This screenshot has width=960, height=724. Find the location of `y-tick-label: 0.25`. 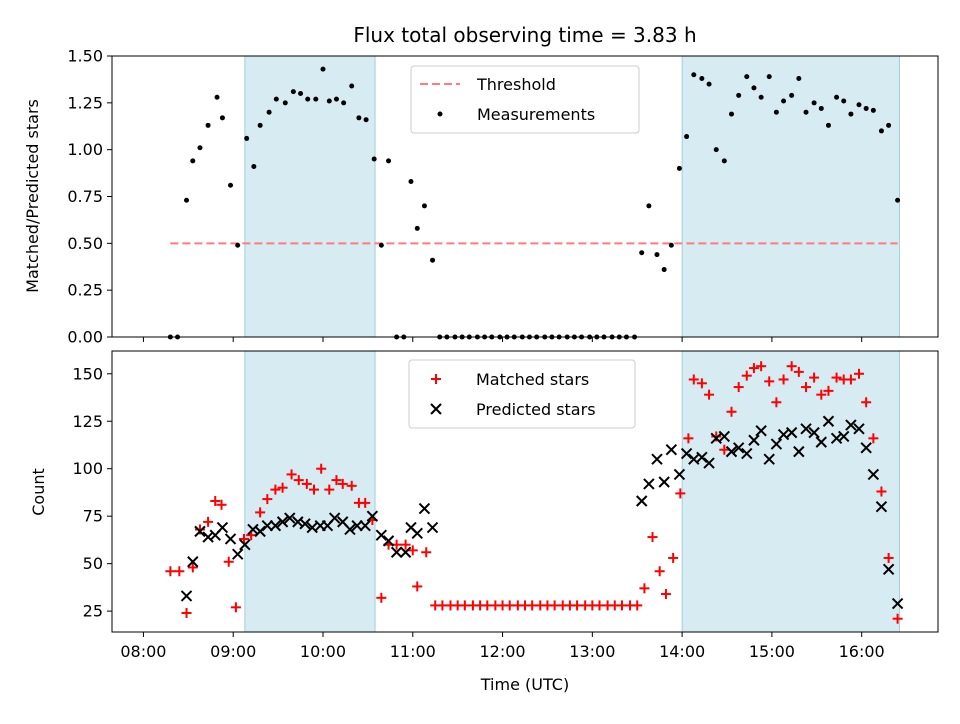

y-tick-label: 0.25 is located at coordinates (85, 290).